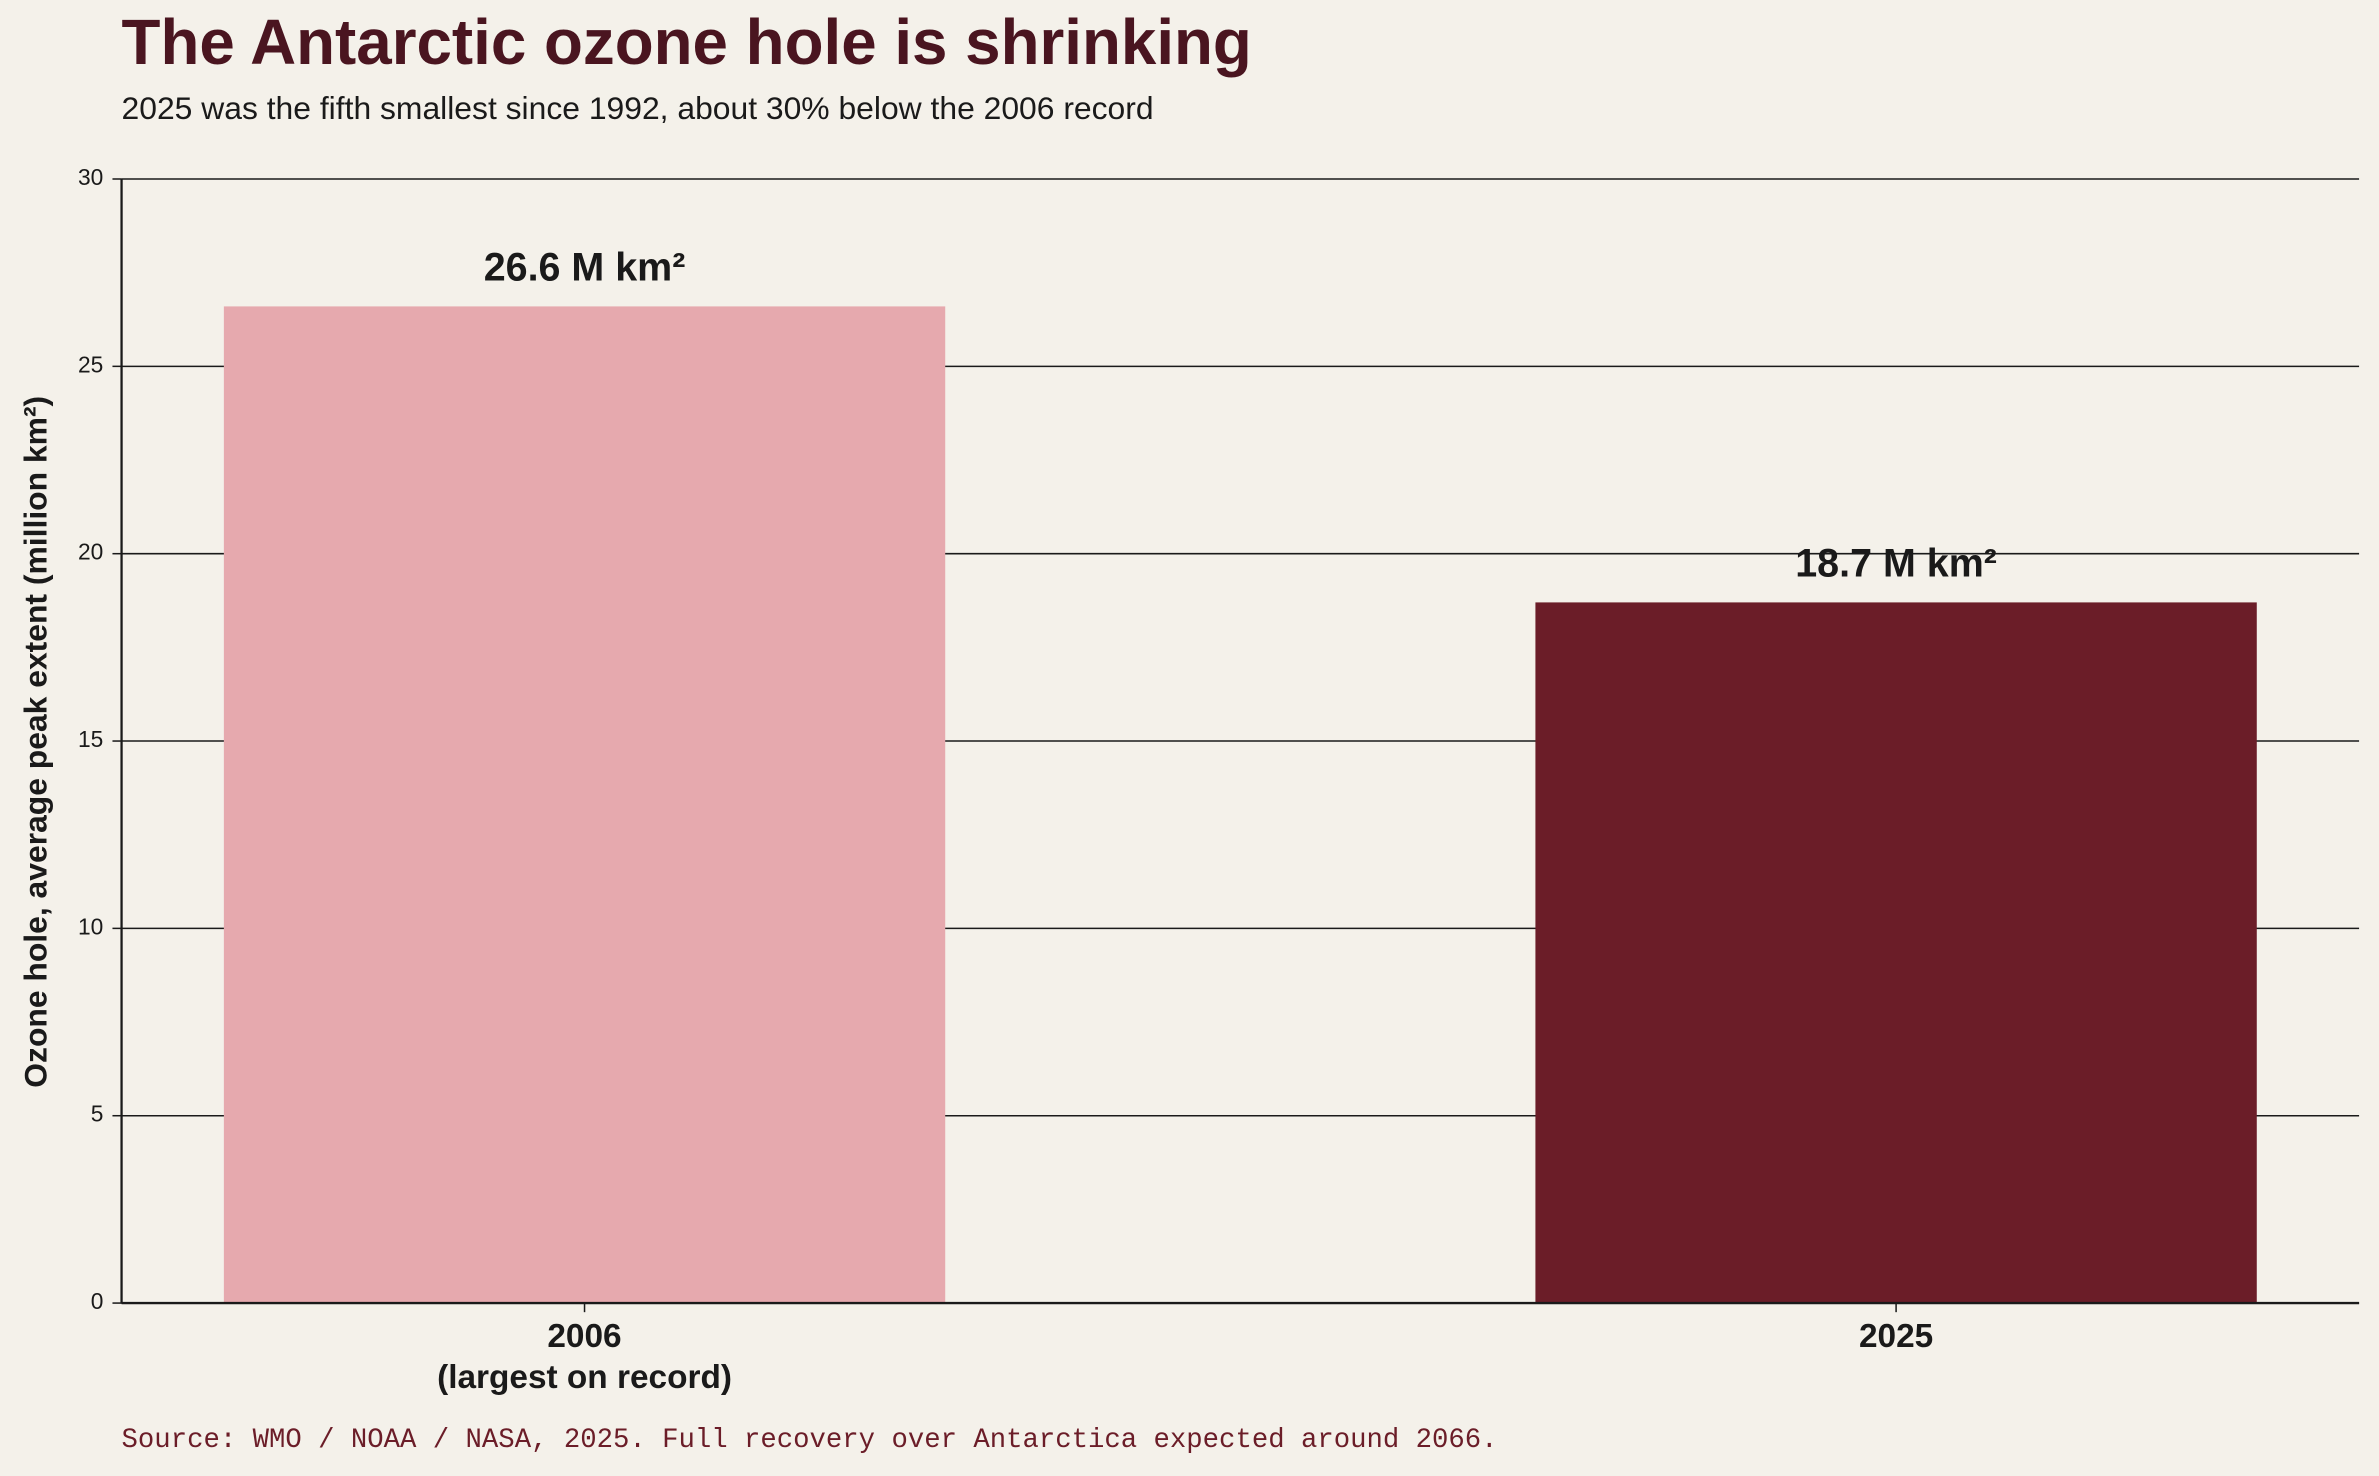  I want to click on bar, so click(1896, 953).